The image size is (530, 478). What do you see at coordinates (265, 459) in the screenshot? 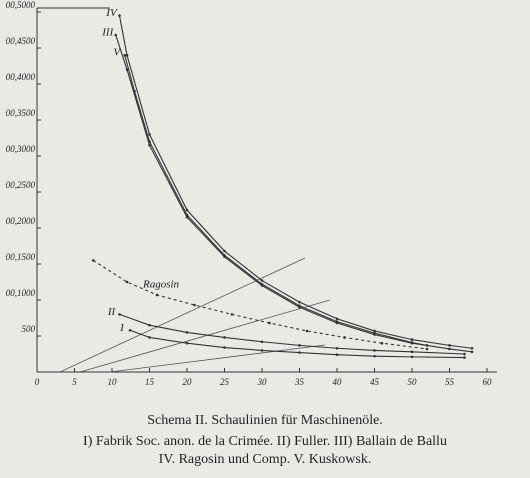
I see `caption-line: IV. Ragosin und Comp. V. Kuskowsk.` at bounding box center [265, 459].